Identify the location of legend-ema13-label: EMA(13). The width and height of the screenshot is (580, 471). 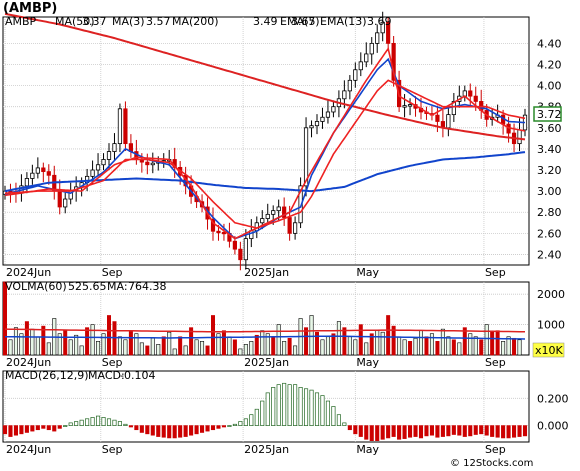
(343, 21).